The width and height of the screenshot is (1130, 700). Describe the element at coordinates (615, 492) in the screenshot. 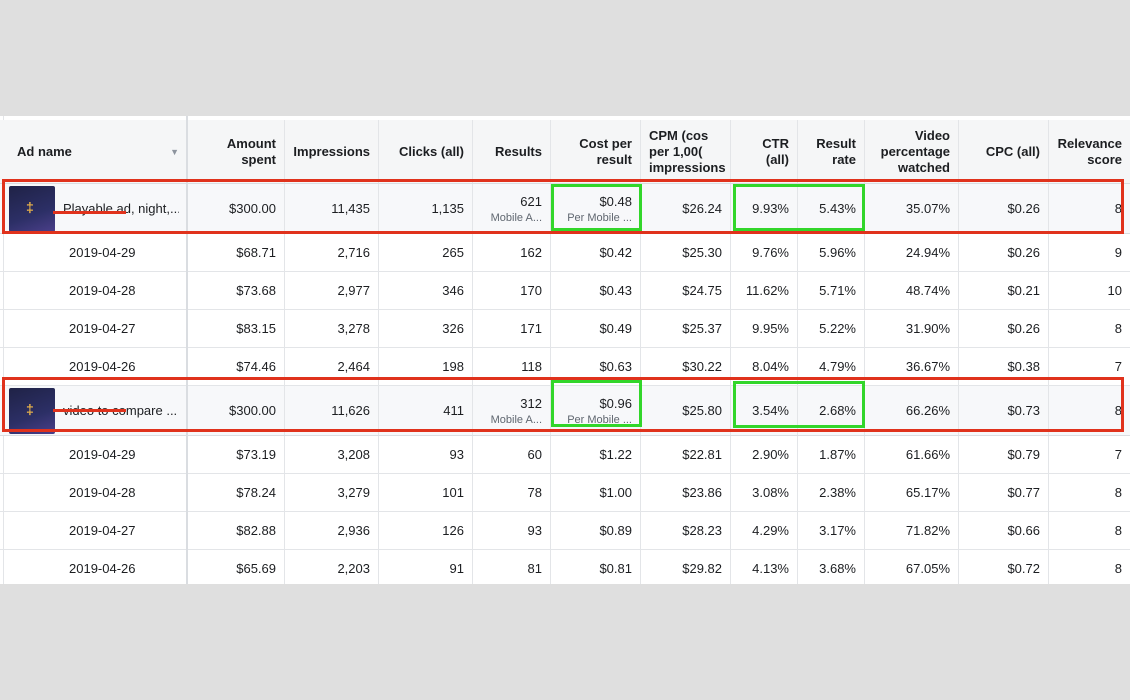

I see `cell-value: $1.00` at that location.